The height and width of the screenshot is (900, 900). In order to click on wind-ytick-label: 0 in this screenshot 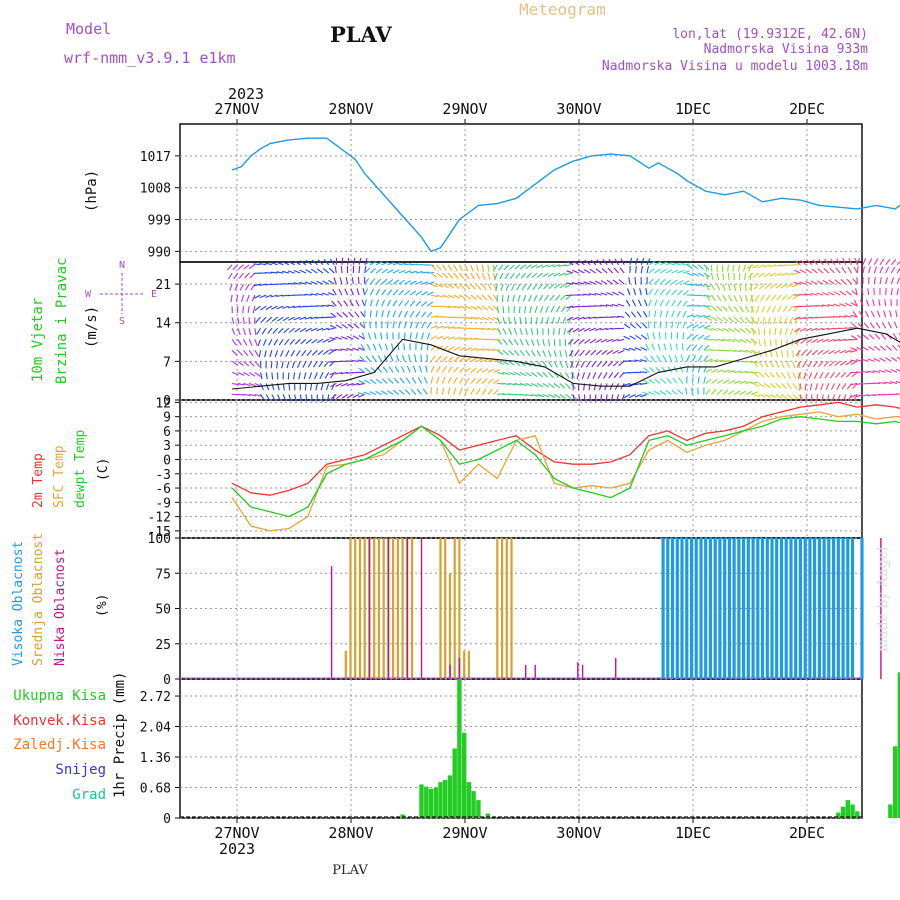, I will do `click(167, 401)`.